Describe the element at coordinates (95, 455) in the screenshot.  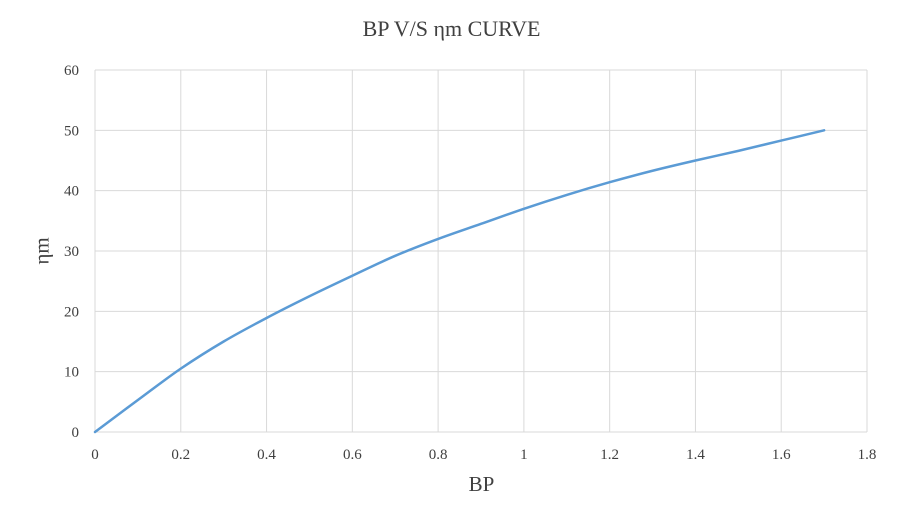
I see `x-tick-label: 0` at that location.